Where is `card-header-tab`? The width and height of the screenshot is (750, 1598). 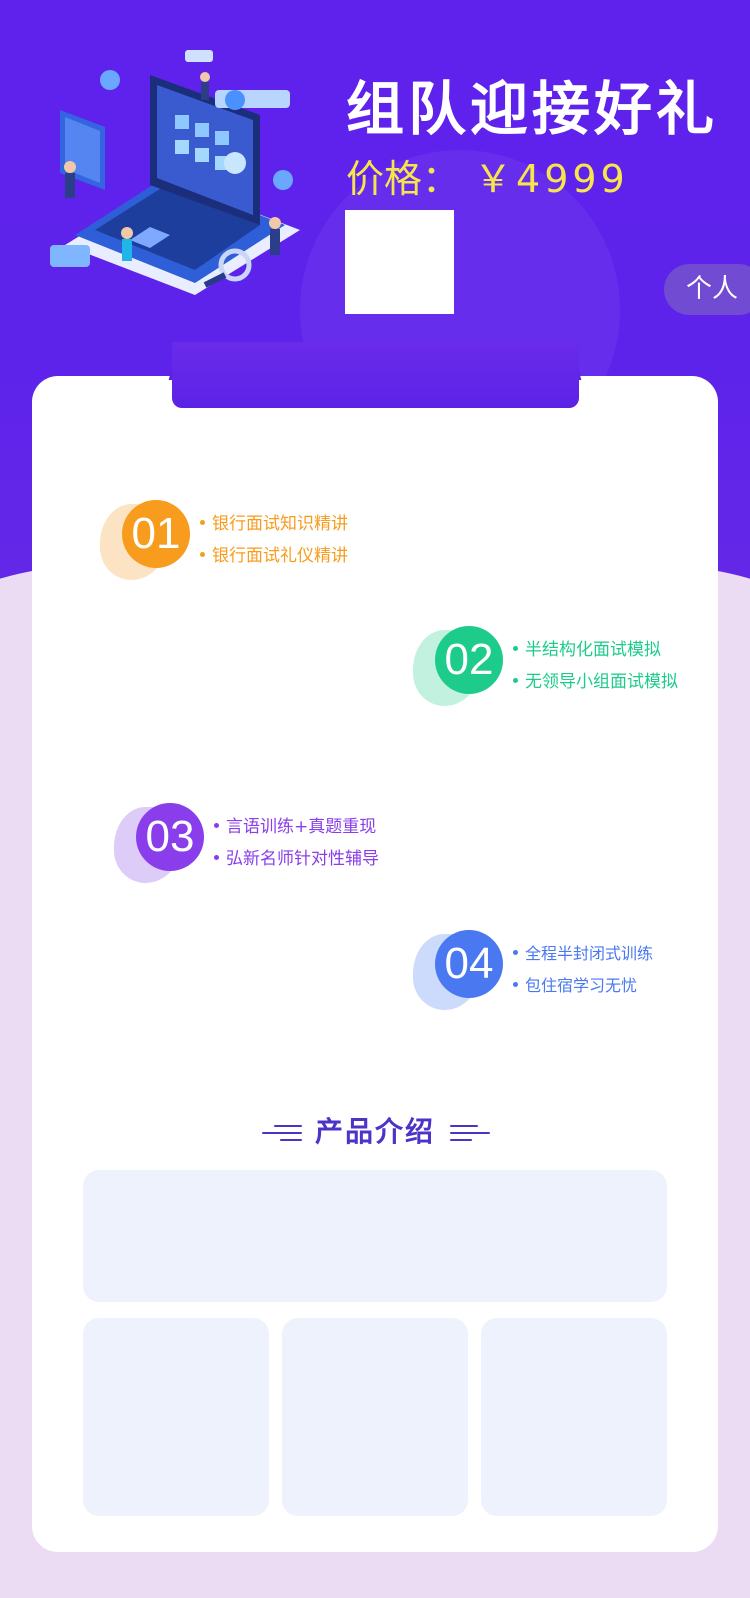 card-header-tab is located at coordinates (375, 375).